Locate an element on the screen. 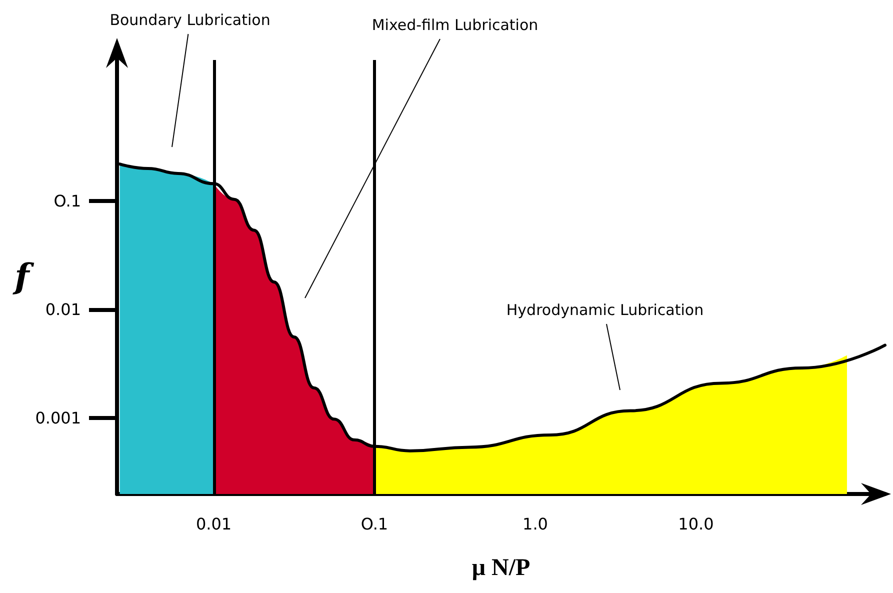 The height and width of the screenshot is (593, 893). x-tick-label: 10.0 is located at coordinates (696, 524).